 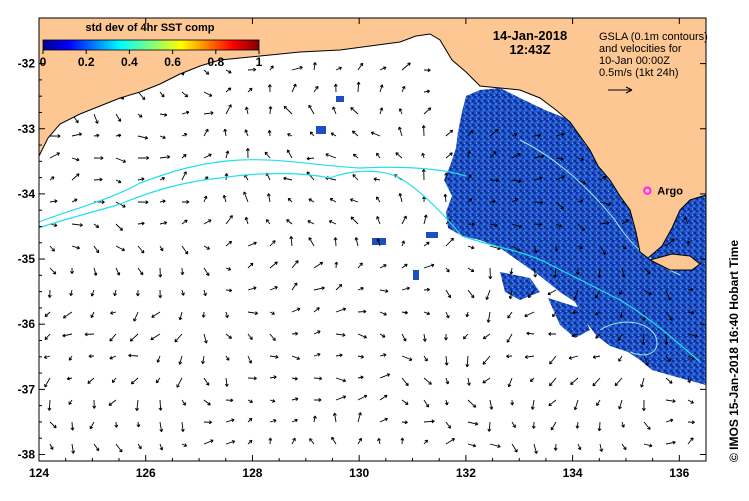 What do you see at coordinates (466, 473) in the screenshot?
I see `x-tick-label: 132` at bounding box center [466, 473].